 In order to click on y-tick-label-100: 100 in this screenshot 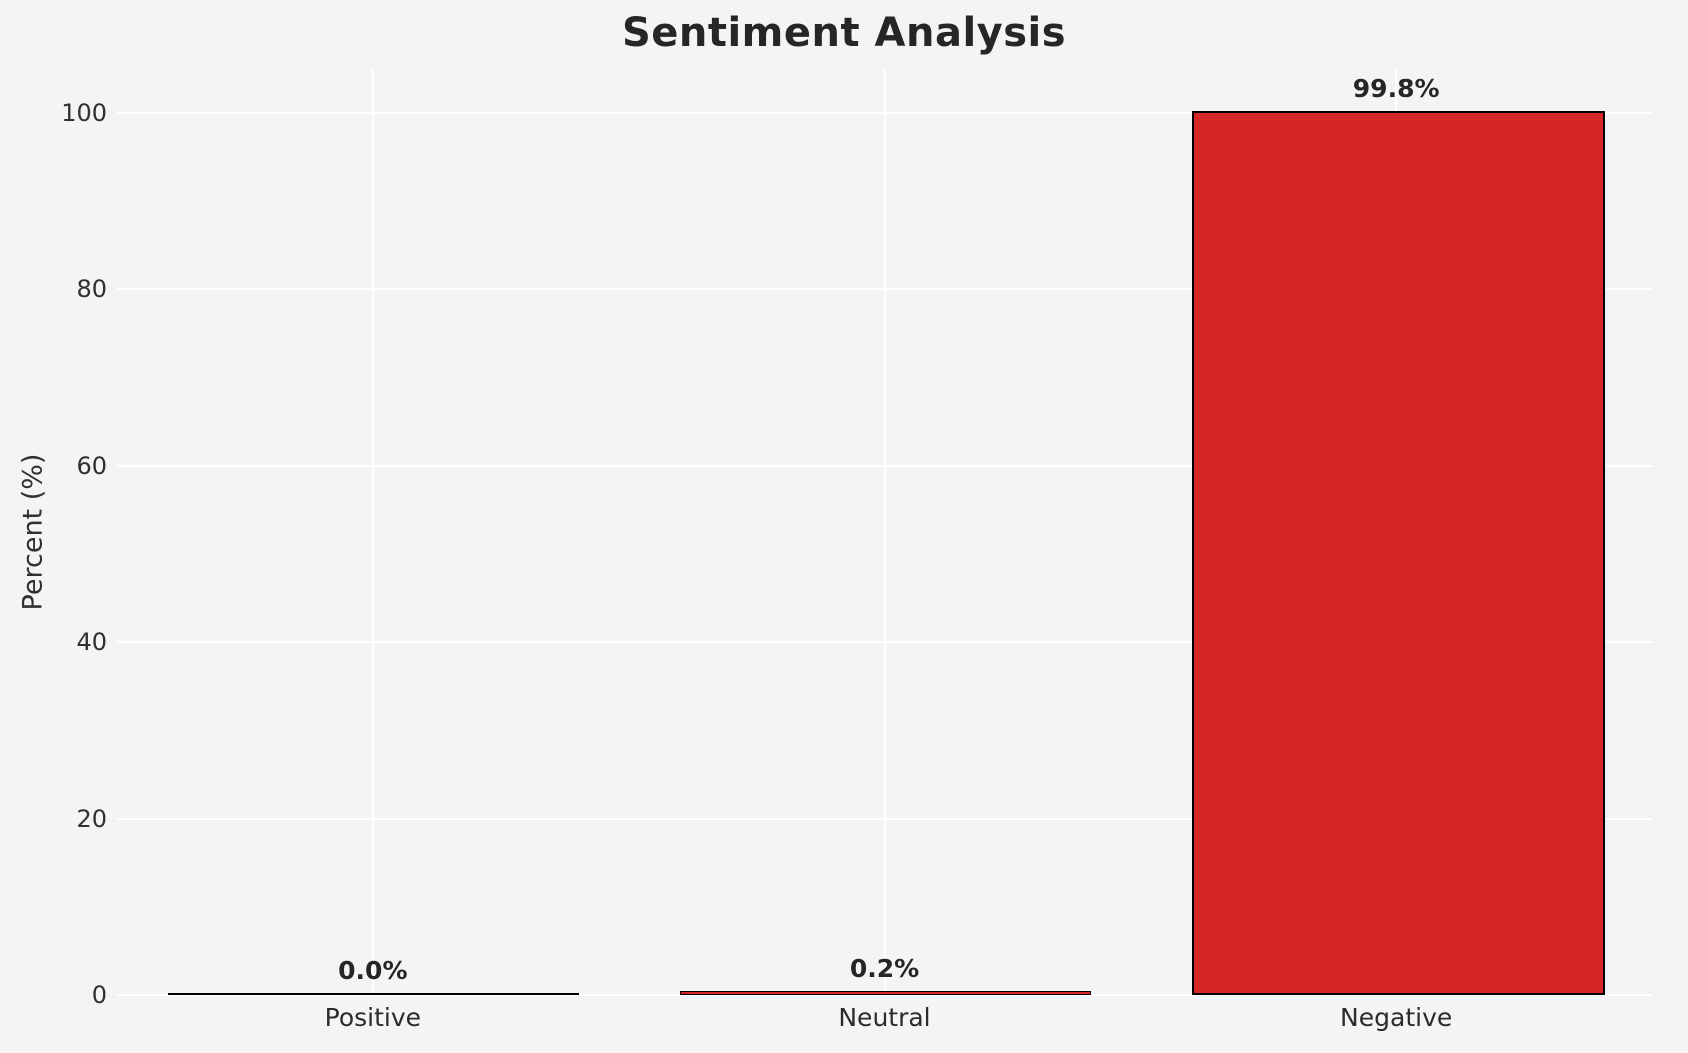, I will do `click(84, 113)`.